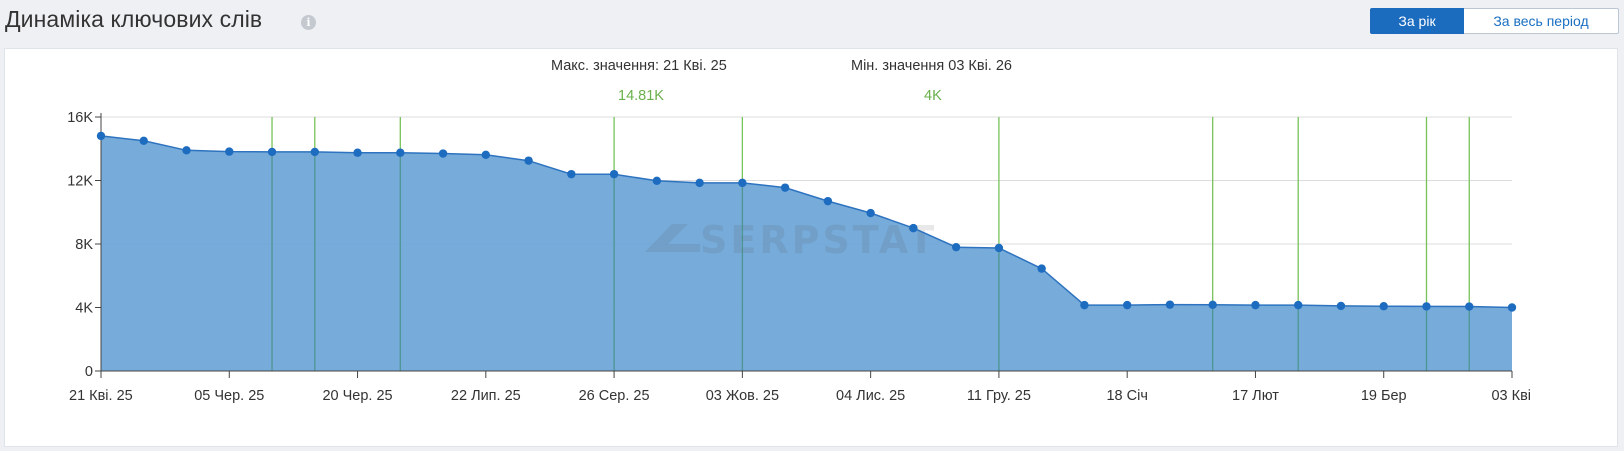 This screenshot has height=451, width=1624. What do you see at coordinates (1541, 21) in the screenshot?
I see `period-all-time-button: За весь період` at bounding box center [1541, 21].